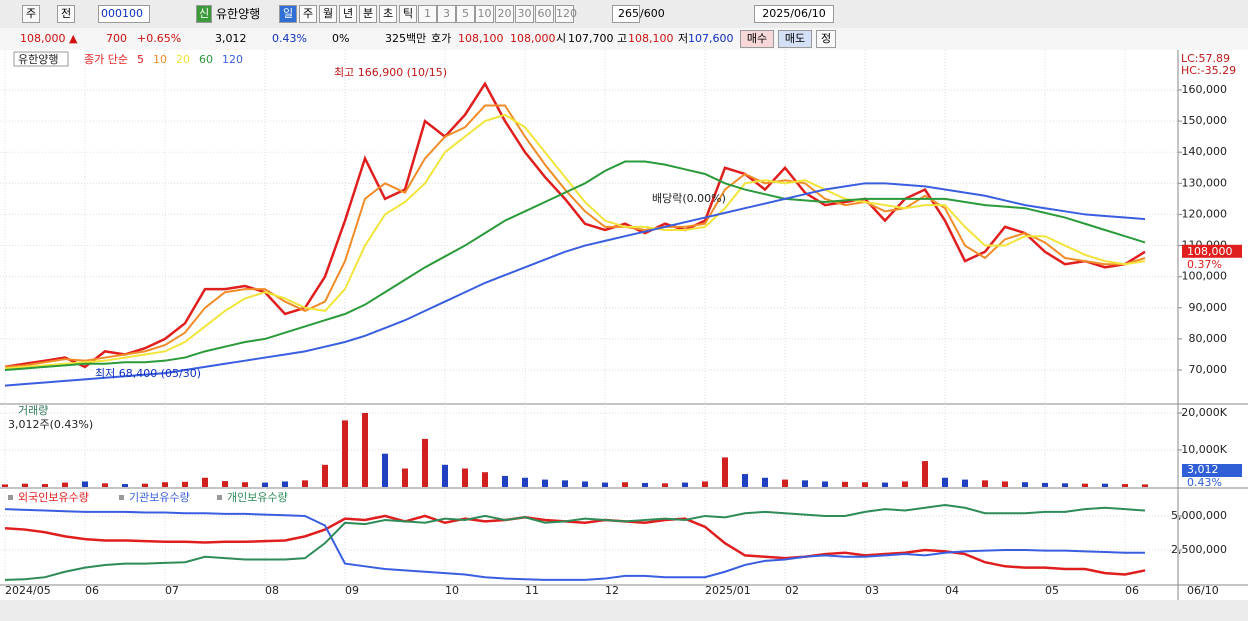 The height and width of the screenshot is (621, 1248). I want to click on x-tick-label: 02, so click(792, 590).